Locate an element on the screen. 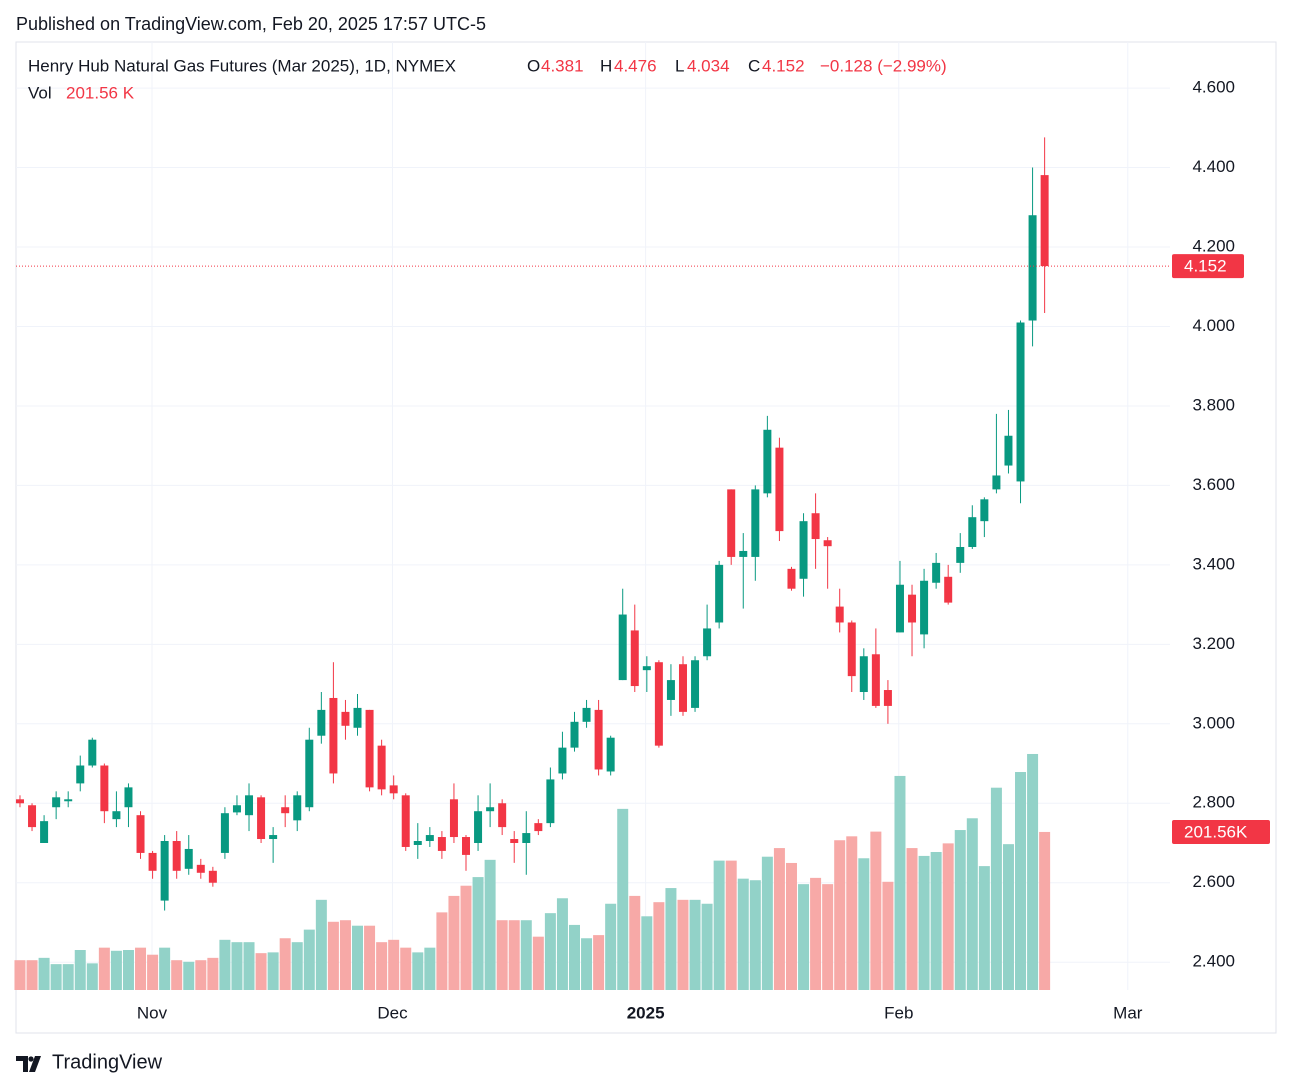 This screenshot has height=1089, width=1292. y-tick-label: 4.200 is located at coordinates (1213, 246).